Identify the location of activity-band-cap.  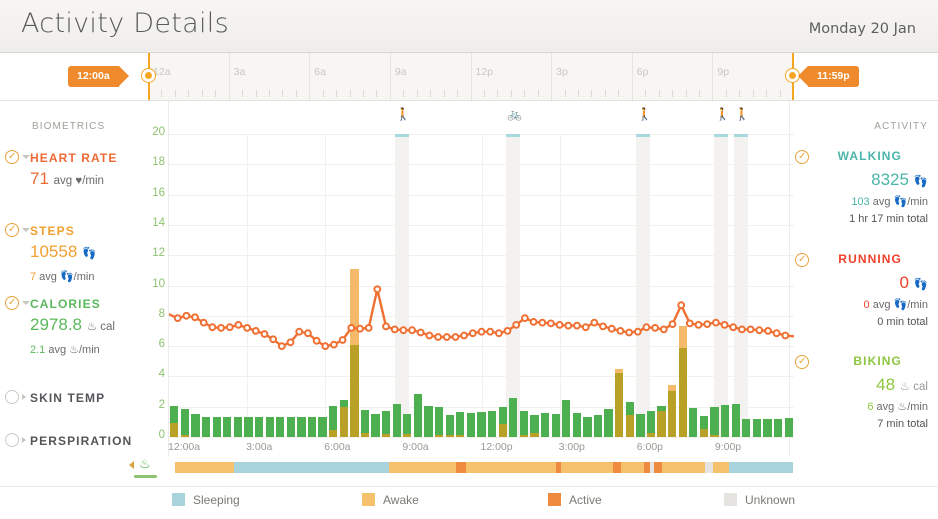
(513, 135).